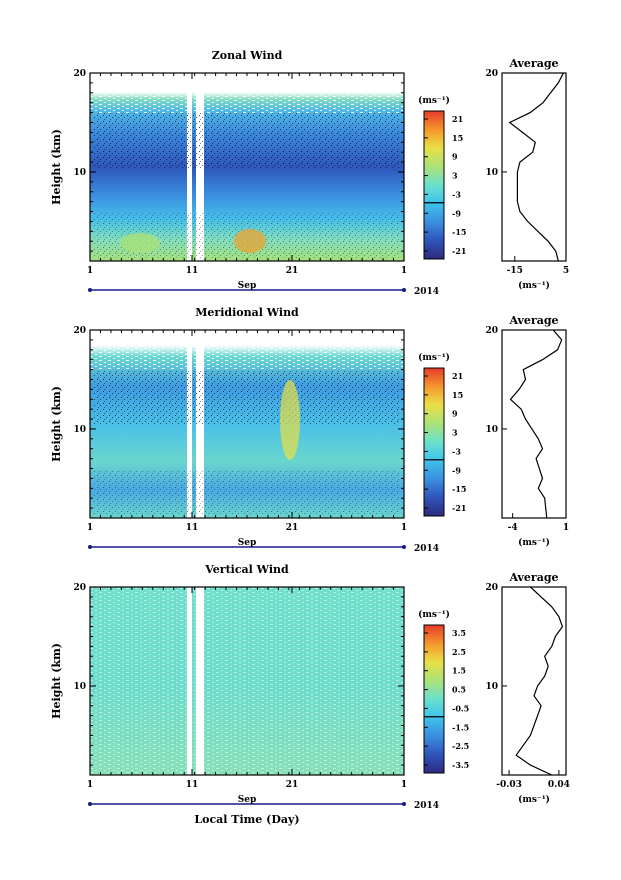  I want to click on panel-title: Vertical Wind, so click(246, 569).